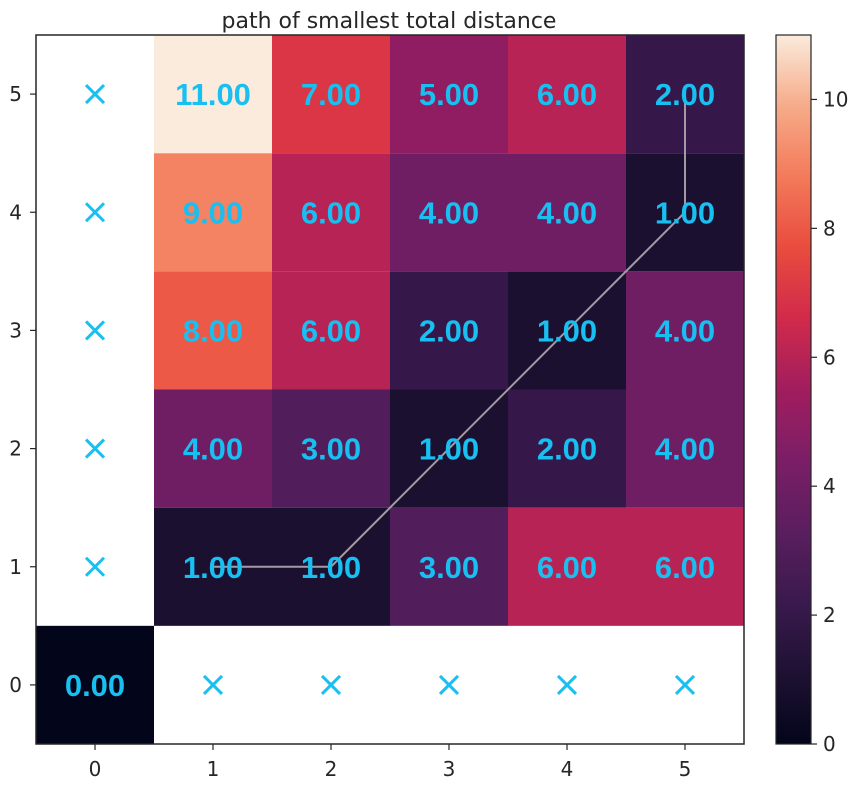 This screenshot has height=787, width=859. I want to click on colorbar-tick-label: 4, so click(829, 486).